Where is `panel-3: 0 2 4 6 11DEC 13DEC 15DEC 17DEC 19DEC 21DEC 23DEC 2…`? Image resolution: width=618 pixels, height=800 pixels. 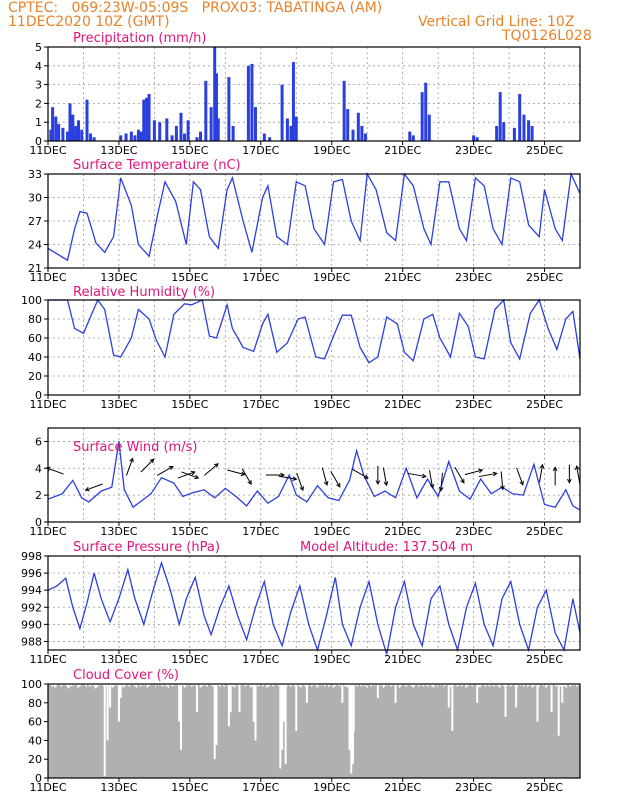
panel-3: 0 2 4 6 11DEC 13DEC 15DEC 17DEC 19DEC 21DEC 23DEC 2… is located at coordinates (305, 482).